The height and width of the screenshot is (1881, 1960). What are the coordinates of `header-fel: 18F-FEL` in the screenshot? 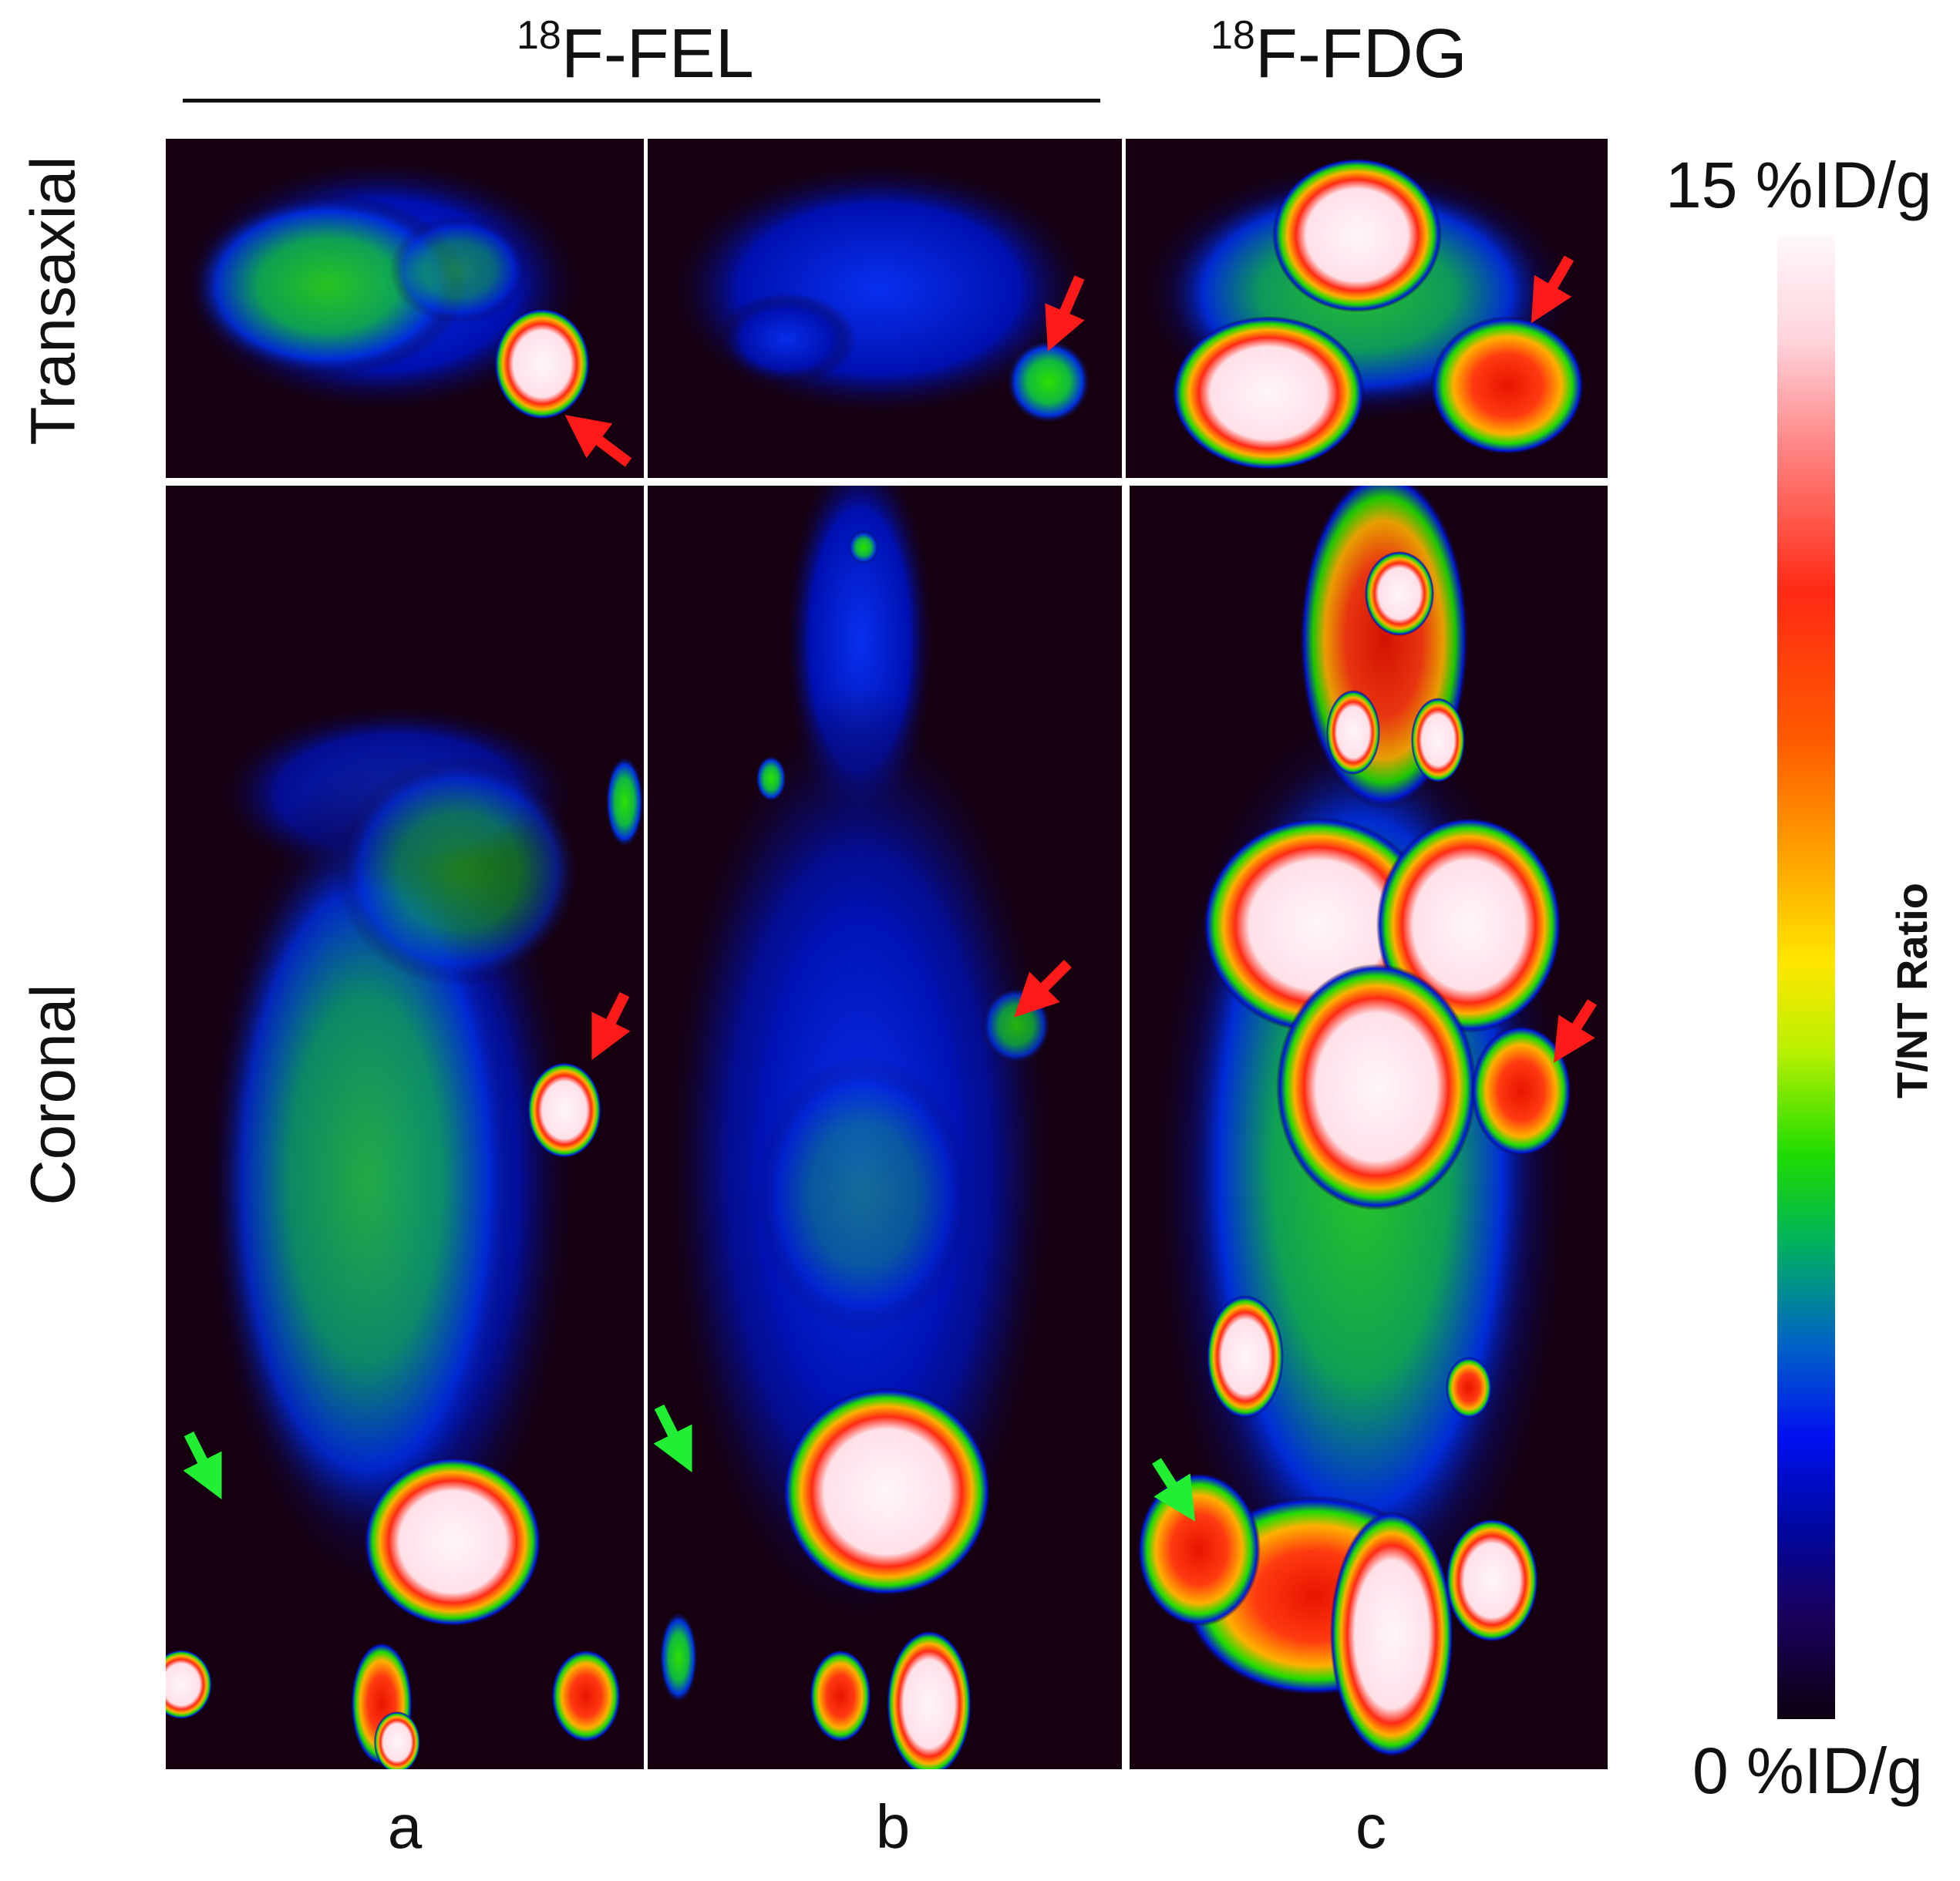 It's located at (635, 52).